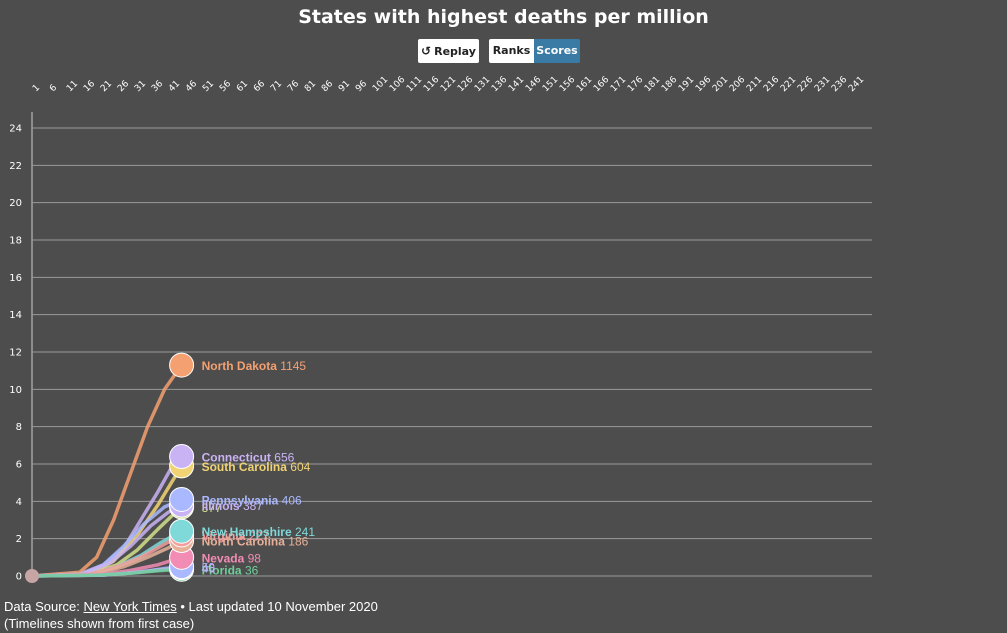 This screenshot has width=1007, height=633. I want to click on scores-toggle: Scores, so click(557, 51).